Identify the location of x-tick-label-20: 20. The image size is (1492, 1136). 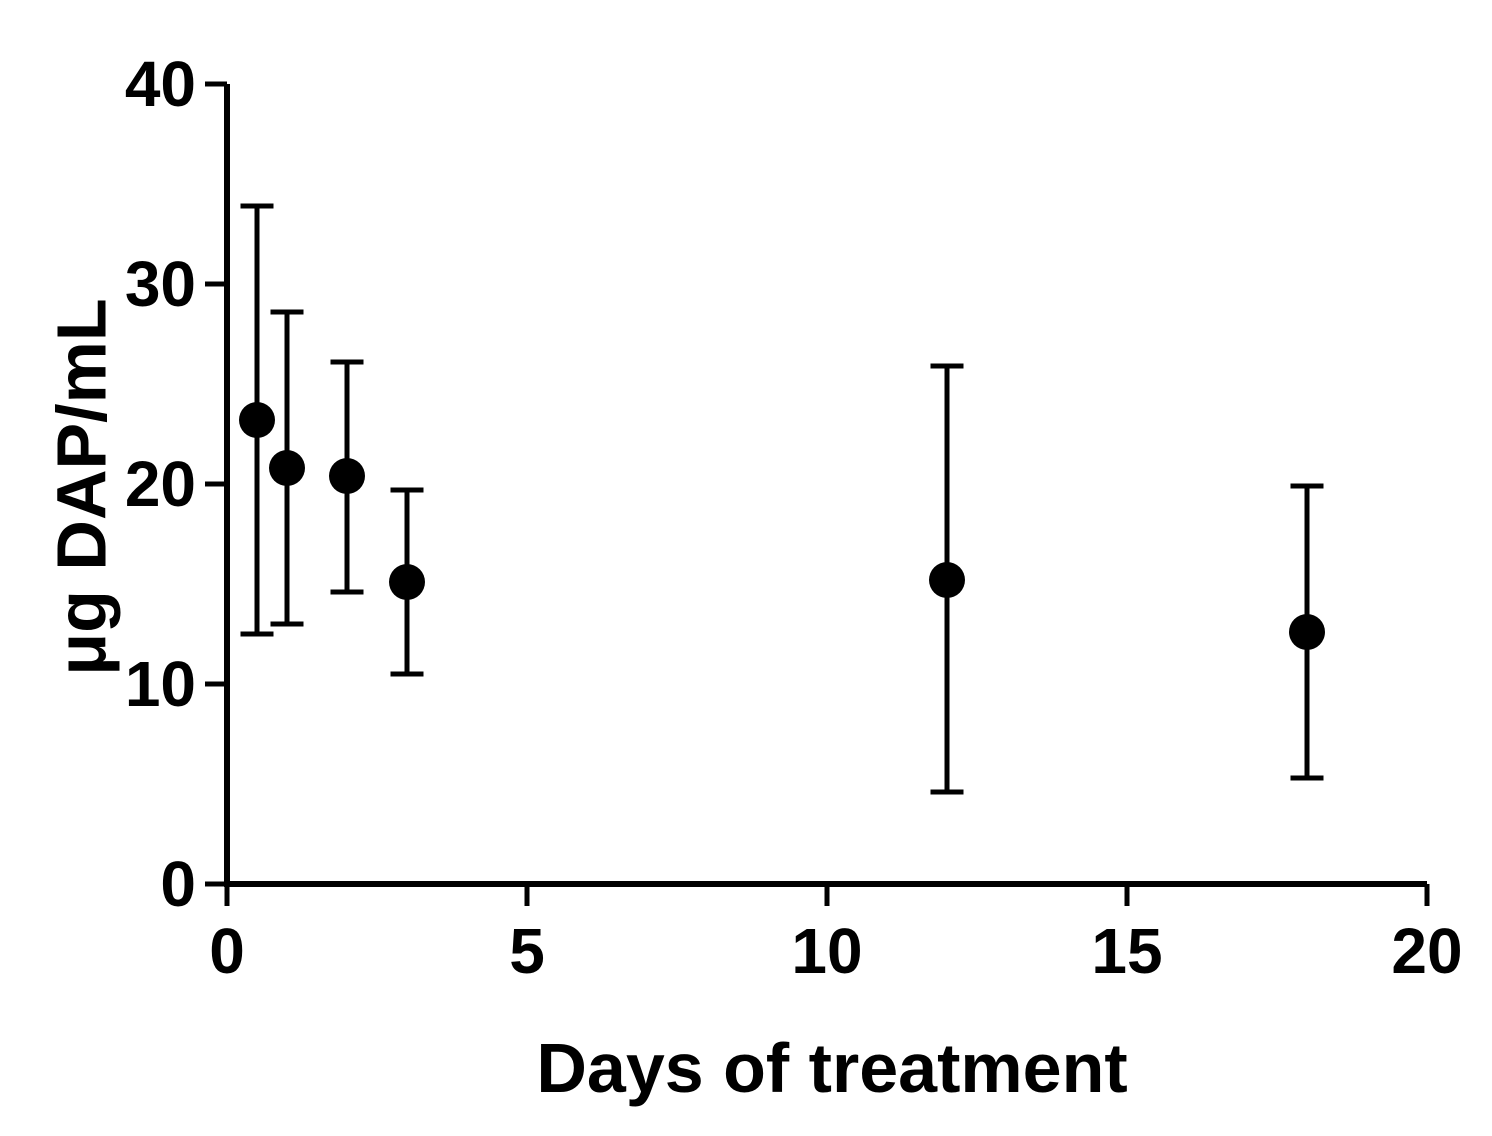
(1426, 951).